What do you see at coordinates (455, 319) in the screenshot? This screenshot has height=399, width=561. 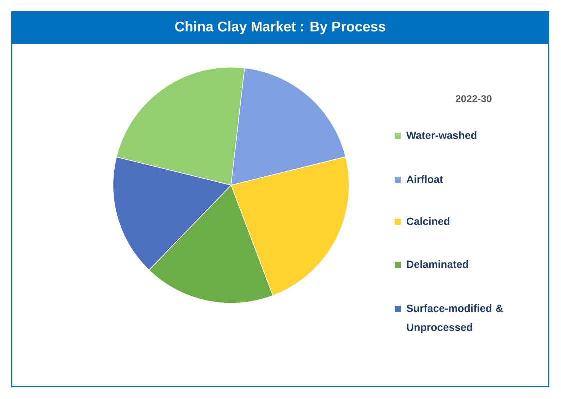 I see `legend-label: Surface-modified & Unprocessed` at bounding box center [455, 319].